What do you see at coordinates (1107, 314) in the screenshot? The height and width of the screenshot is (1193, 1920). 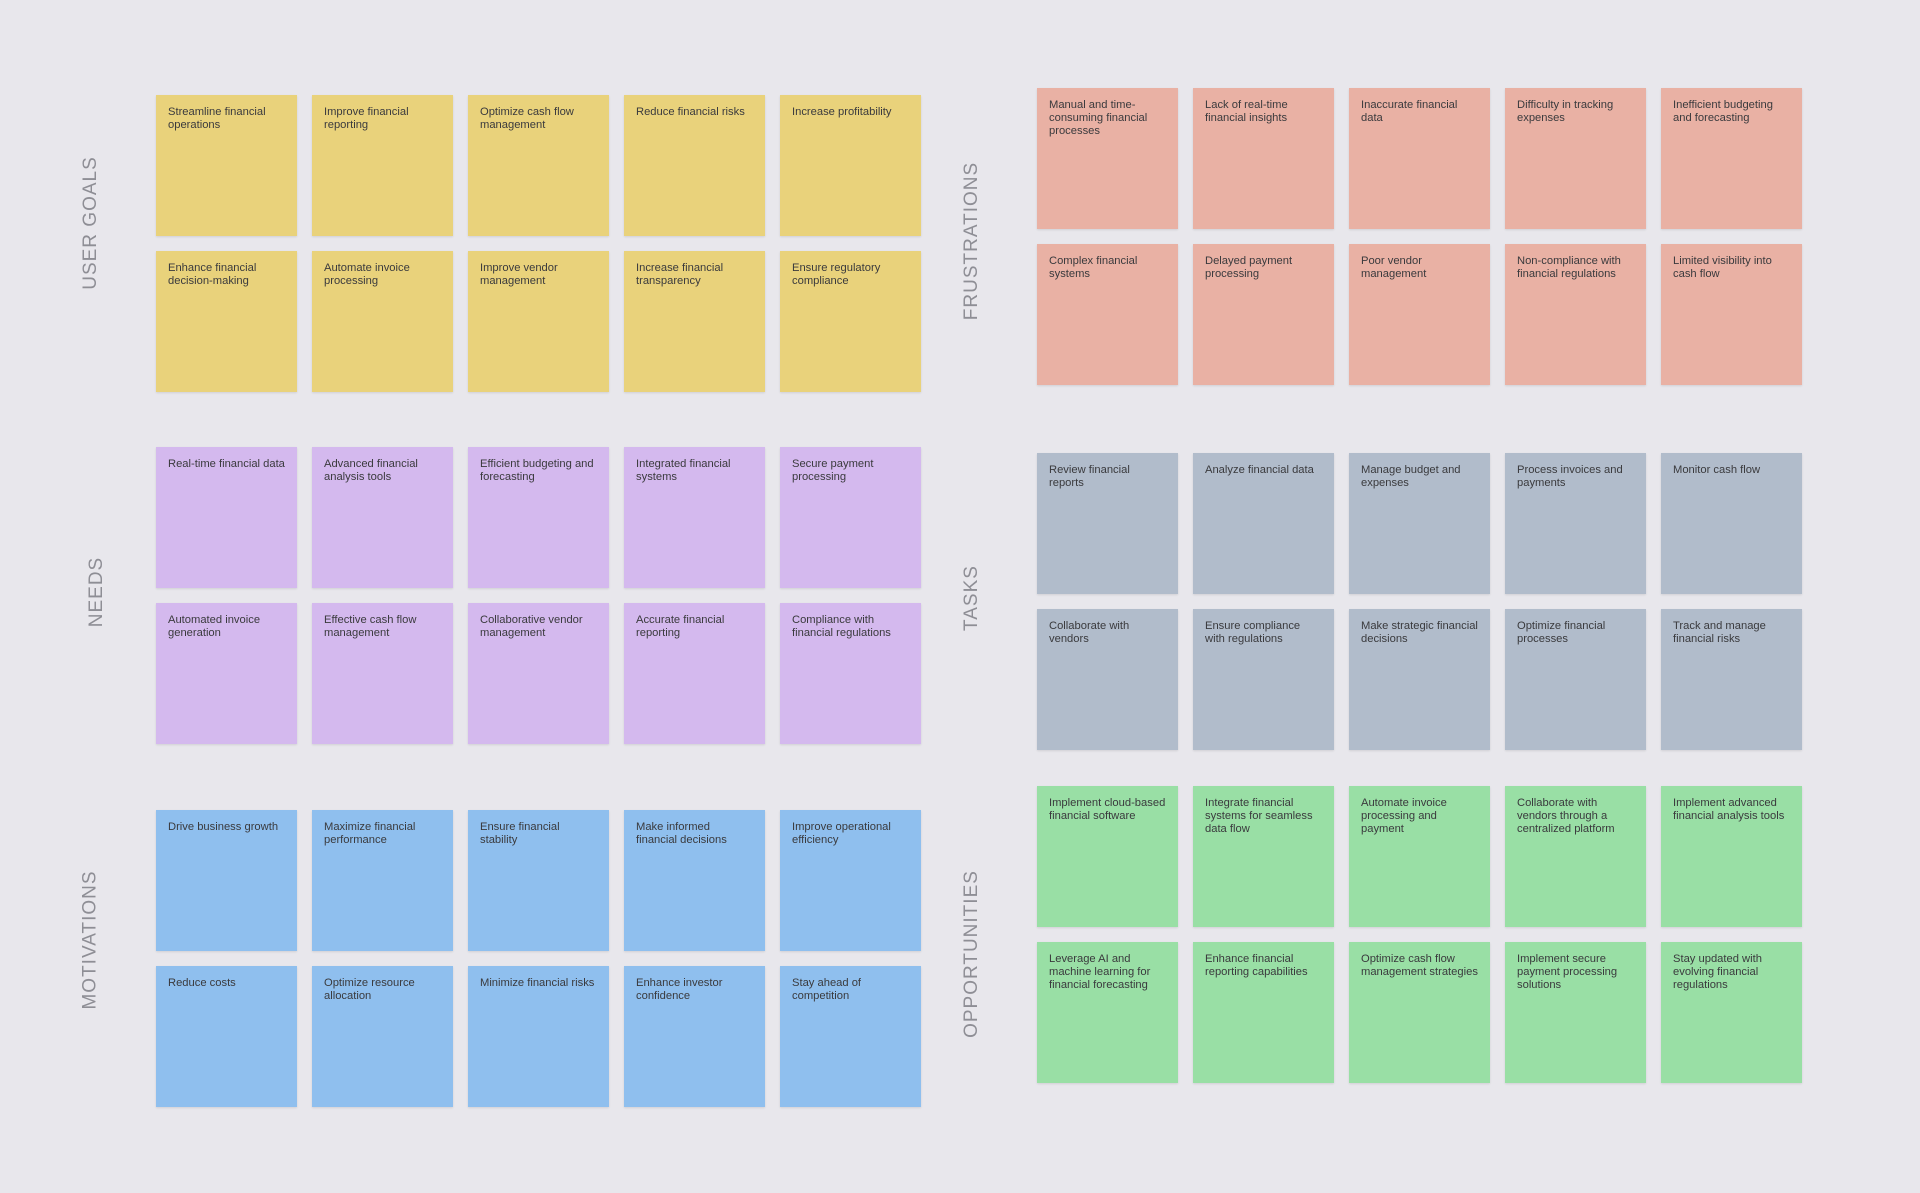 I see `sticky-note: Complex financial systems` at bounding box center [1107, 314].